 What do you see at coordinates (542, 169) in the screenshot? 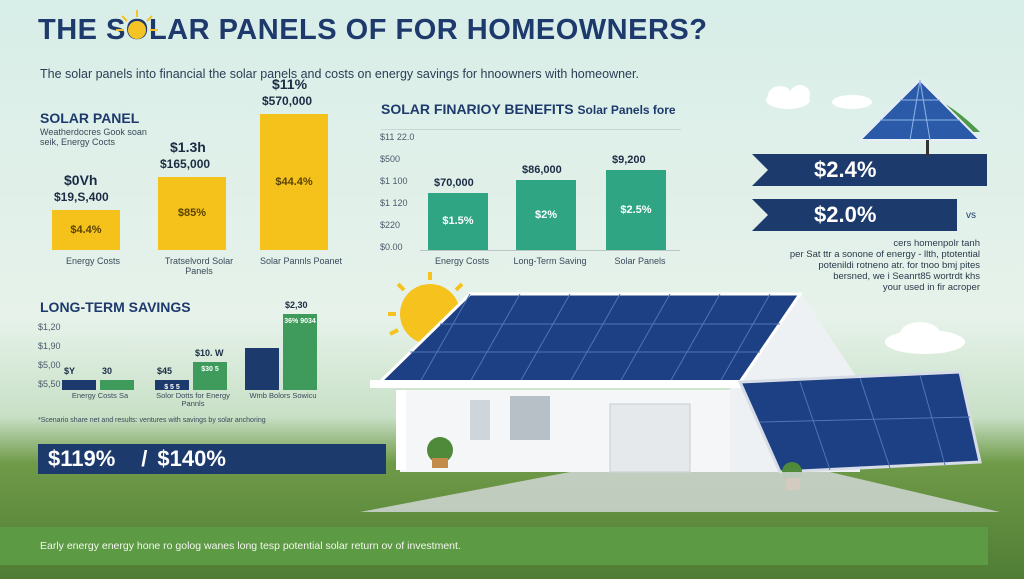
I see `bar-top-label: $86,000` at bounding box center [542, 169].